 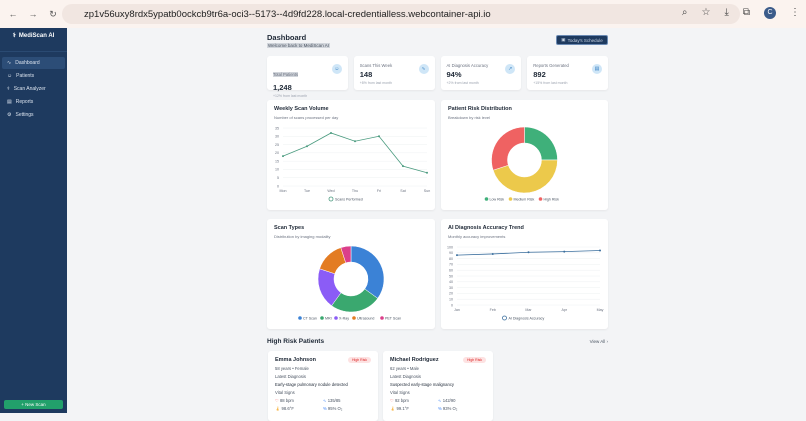 What do you see at coordinates (335, 408) in the screenshot?
I see `o2-value: 95% O₂` at bounding box center [335, 408].